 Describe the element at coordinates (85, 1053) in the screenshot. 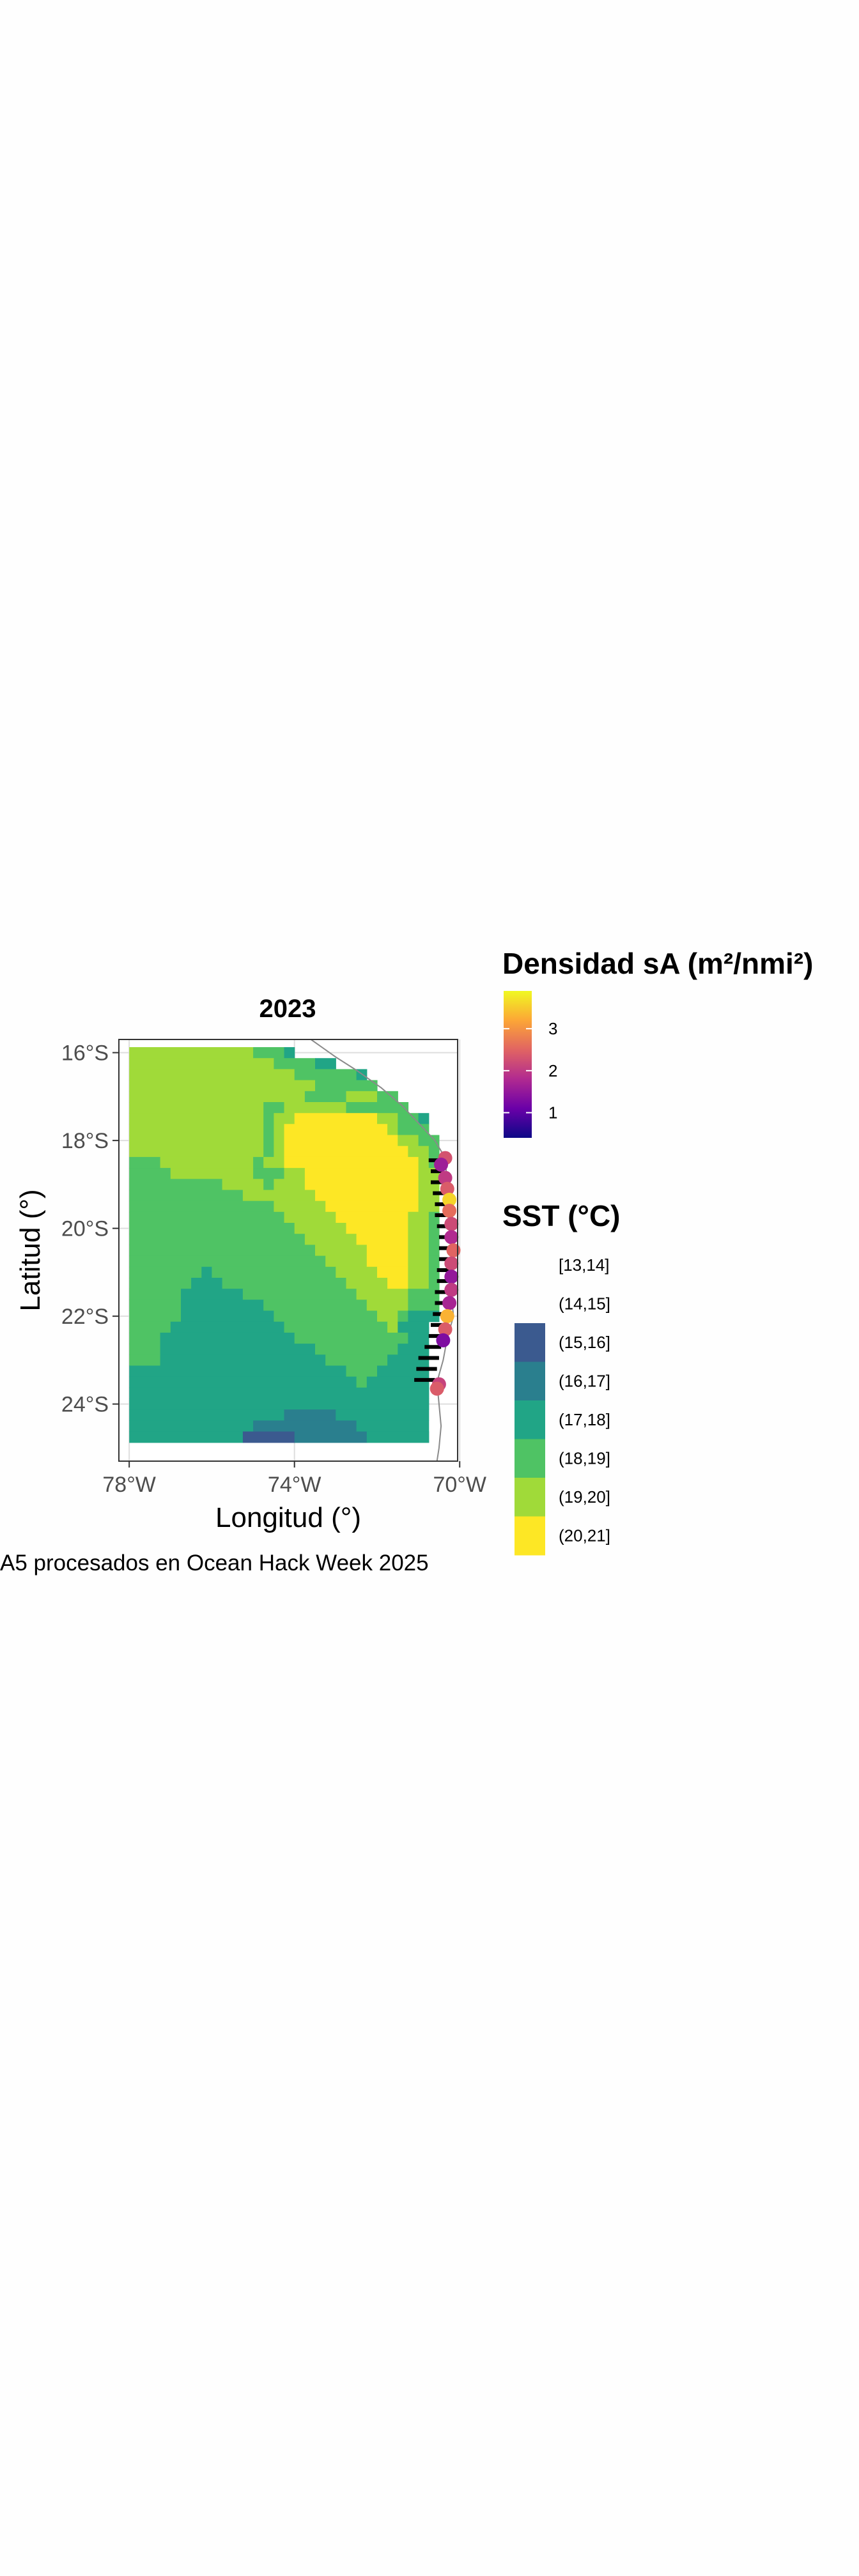

I see `y-tick-label: 16°S` at that location.